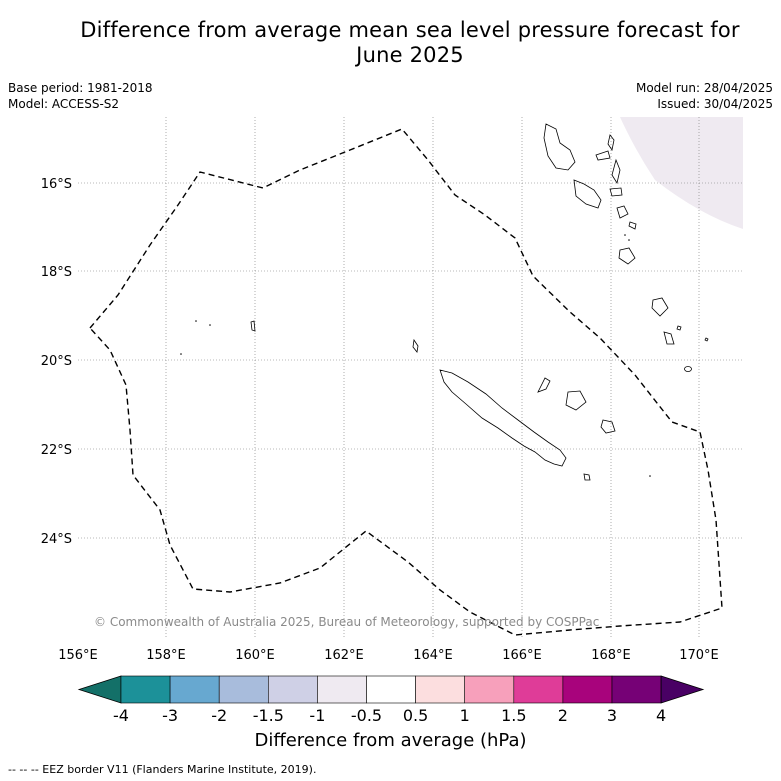  What do you see at coordinates (344, 655) in the screenshot?
I see `lon-label: 162°E` at bounding box center [344, 655].